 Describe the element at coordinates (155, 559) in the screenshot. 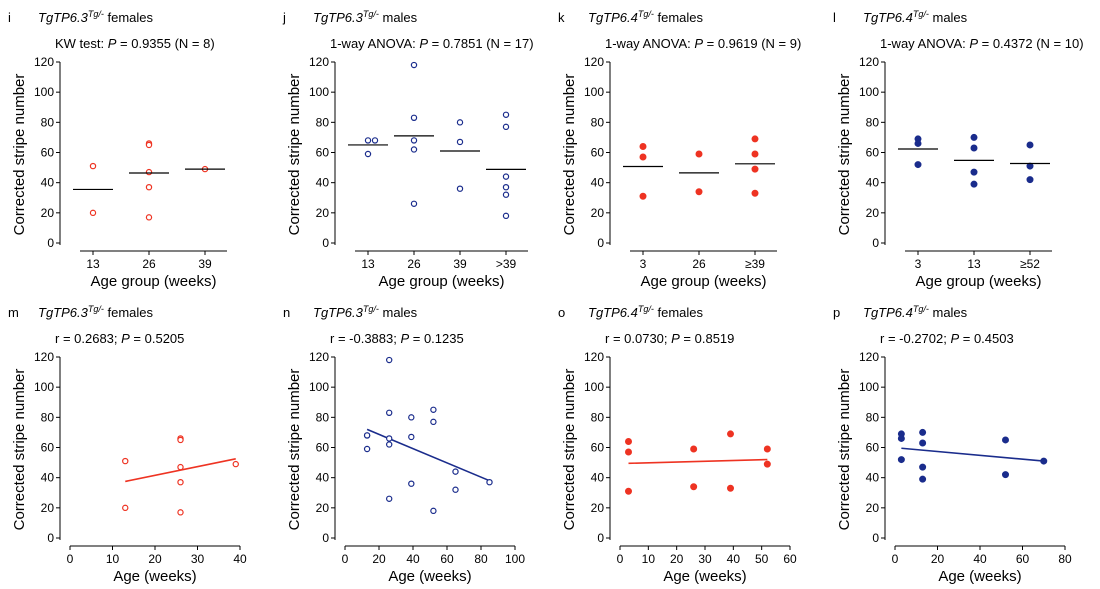

I see `x-tick-label: 20` at that location.